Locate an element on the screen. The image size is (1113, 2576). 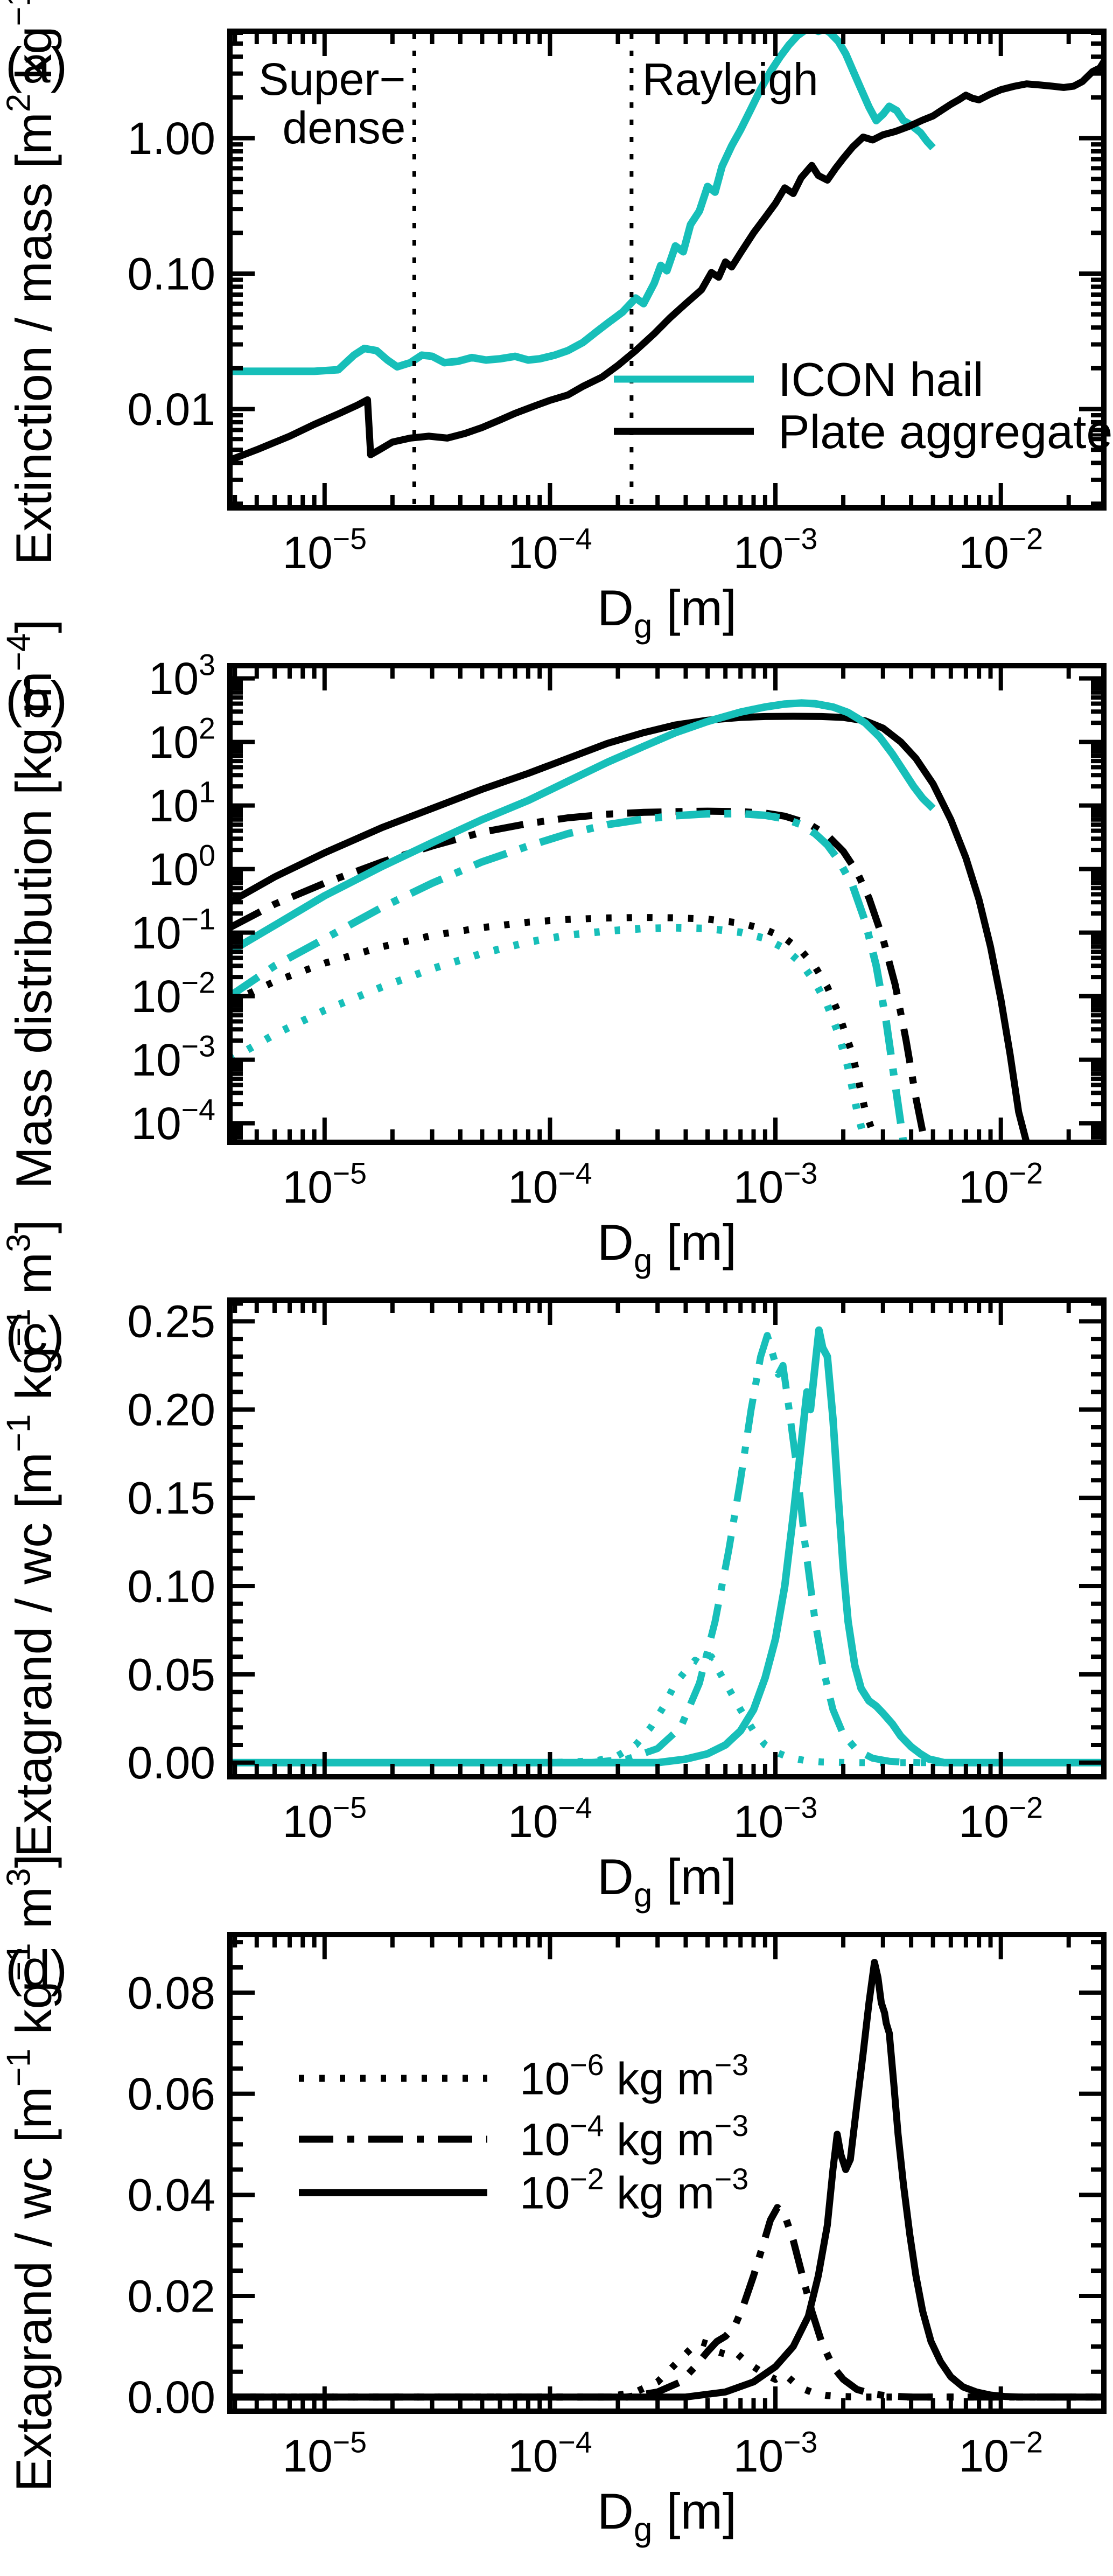
panel-d-frame is located at coordinates (667, 2173).